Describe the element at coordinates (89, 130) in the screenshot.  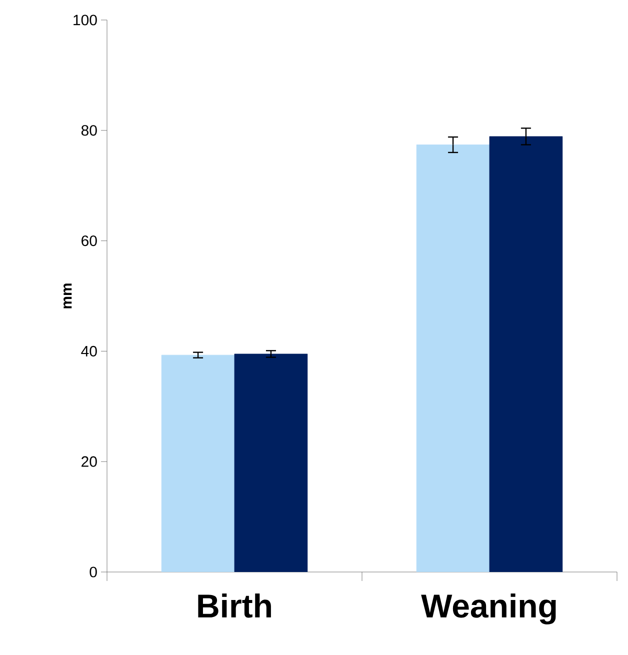
I see `y-tick-label: 80` at that location.